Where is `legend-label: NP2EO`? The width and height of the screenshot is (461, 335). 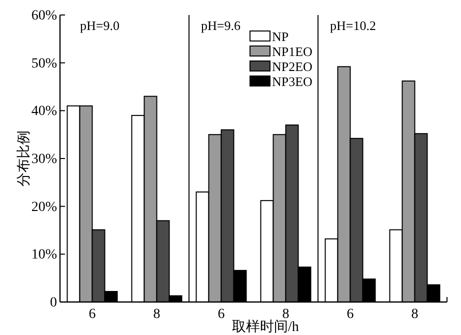 legend-label: NP2EO is located at coordinates (292, 66).